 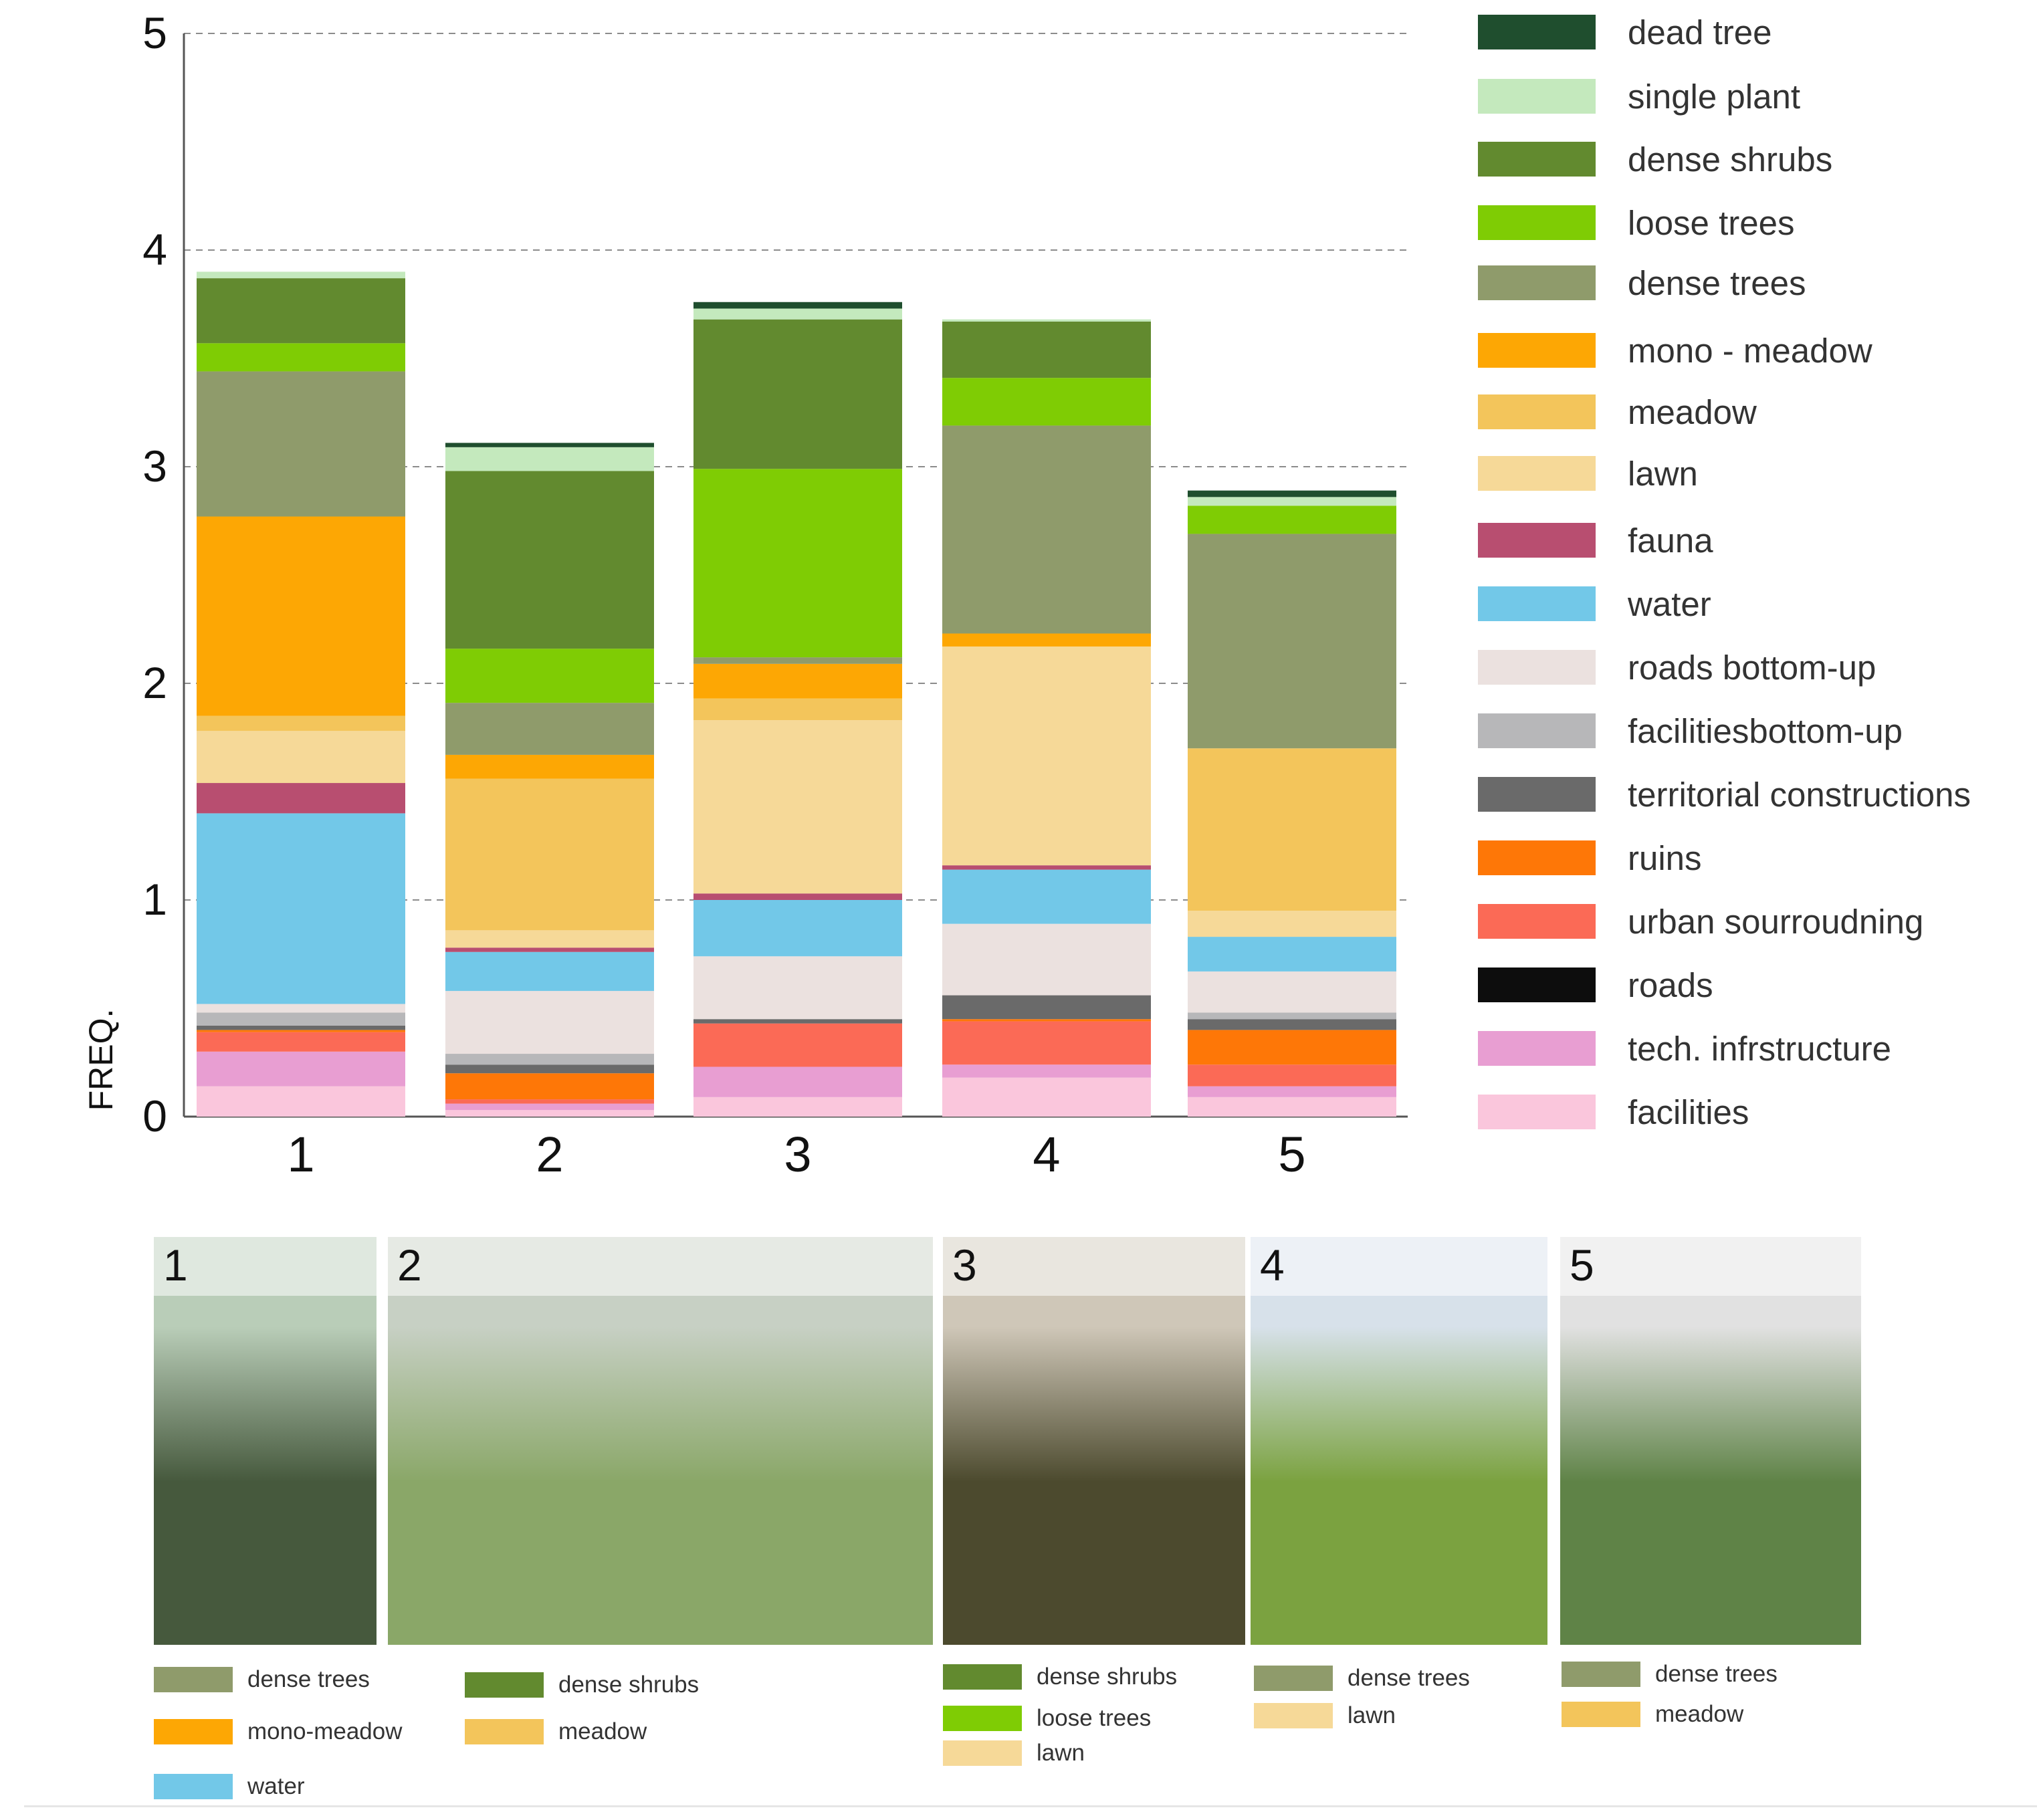 What do you see at coordinates (1669, 603) in the screenshot?
I see `legend-label: water` at bounding box center [1669, 603].